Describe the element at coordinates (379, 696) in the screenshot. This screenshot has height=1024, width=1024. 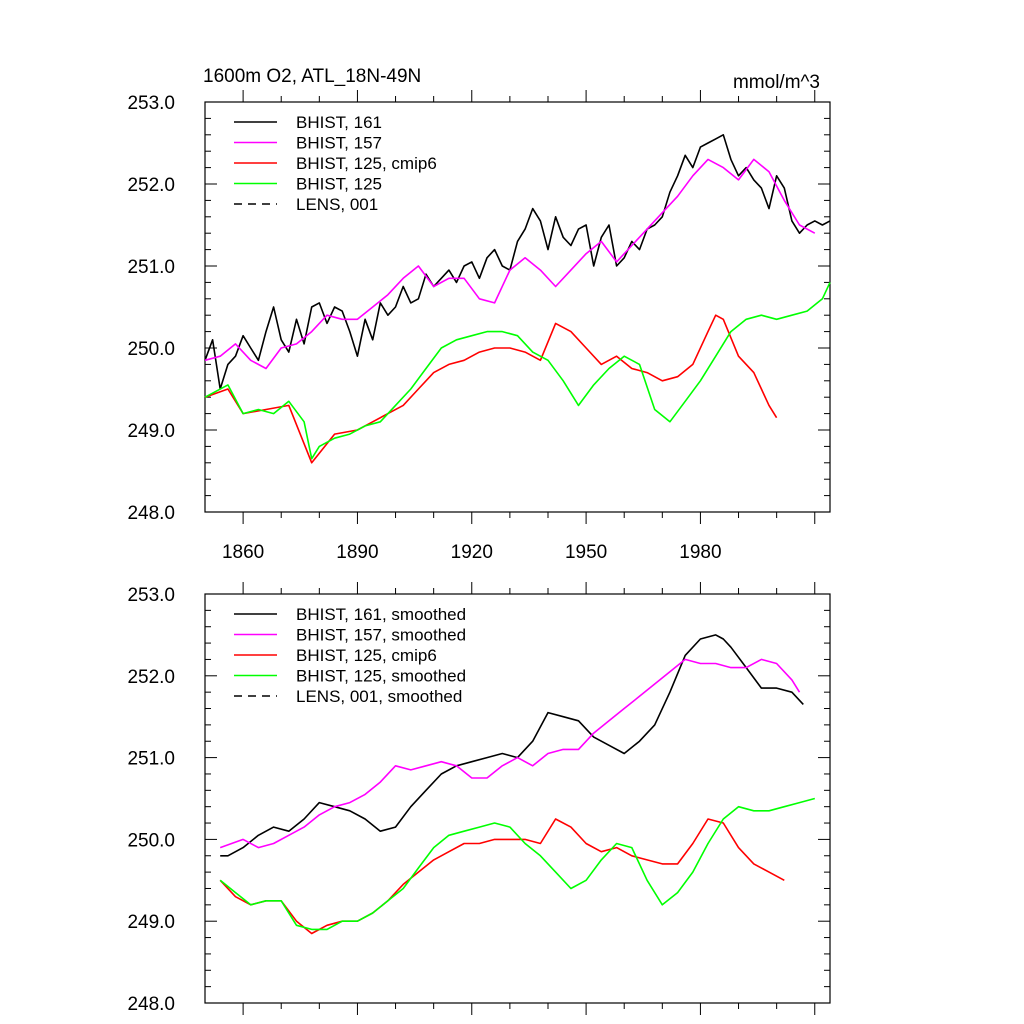
I see `legend-label: LENS, 001, smoothed` at that location.